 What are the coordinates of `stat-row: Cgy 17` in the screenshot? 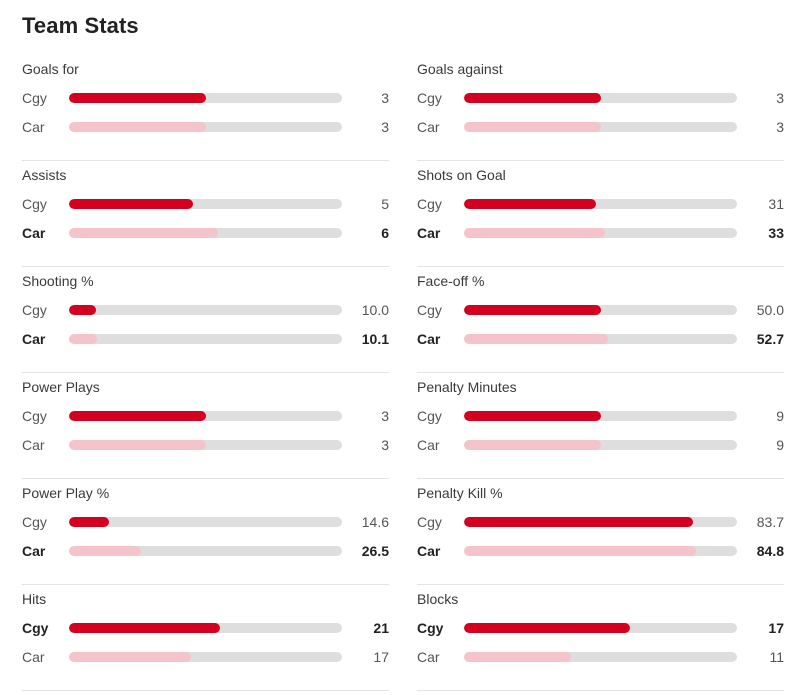 It's located at (600, 628).